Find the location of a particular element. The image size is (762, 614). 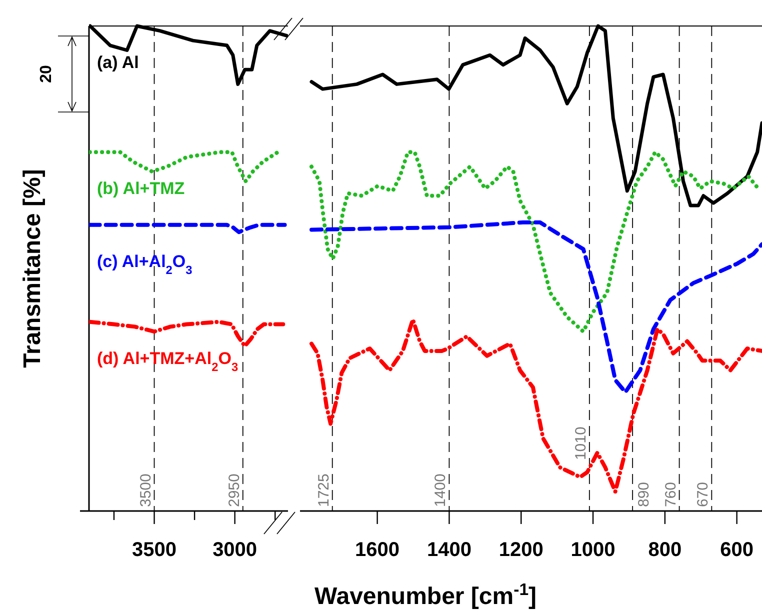

ref-line-label: 670 is located at coordinates (703, 494).